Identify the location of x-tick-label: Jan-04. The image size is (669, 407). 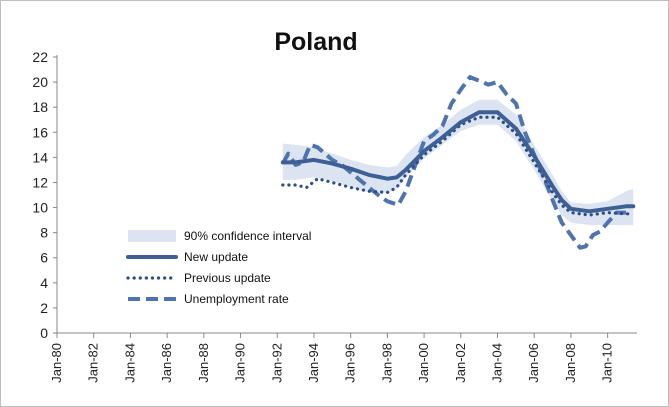
(497, 363).